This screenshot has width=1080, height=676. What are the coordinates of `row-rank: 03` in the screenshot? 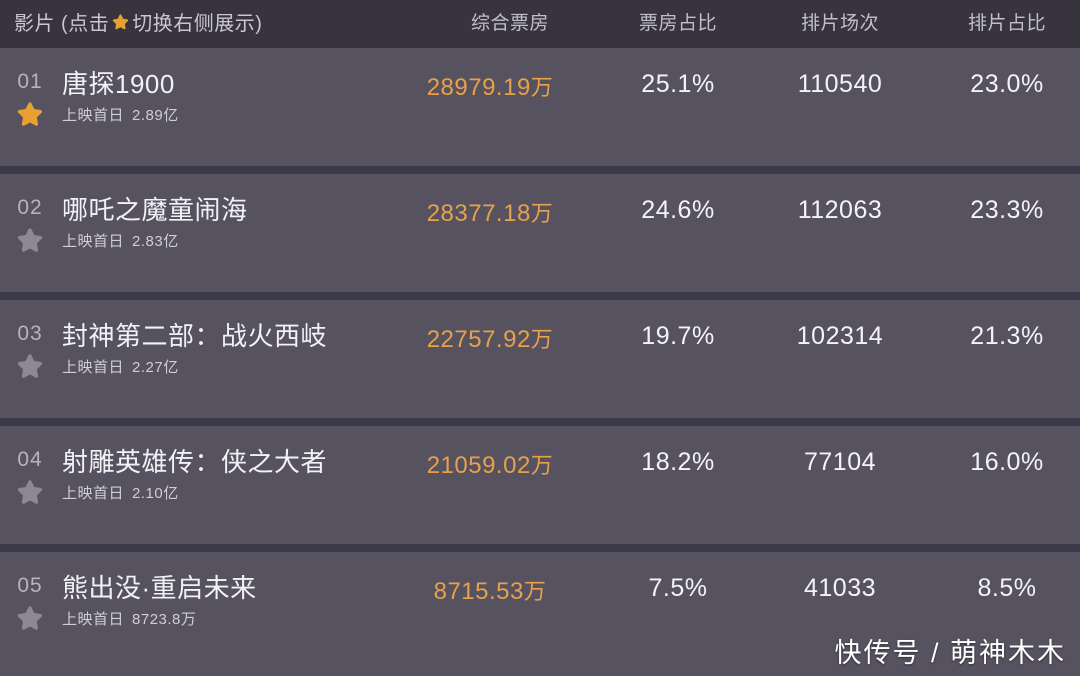 It's located at (30, 333).